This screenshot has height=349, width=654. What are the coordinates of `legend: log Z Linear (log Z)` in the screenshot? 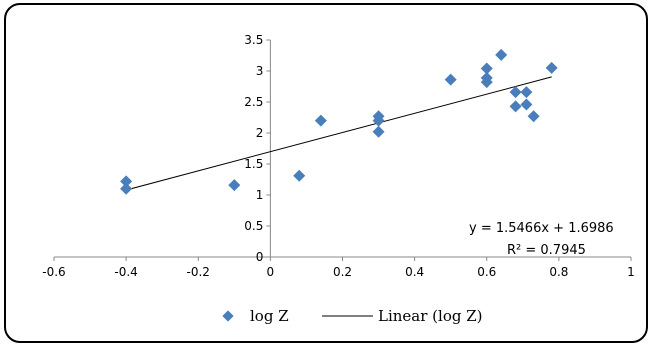 It's located at (352, 316).